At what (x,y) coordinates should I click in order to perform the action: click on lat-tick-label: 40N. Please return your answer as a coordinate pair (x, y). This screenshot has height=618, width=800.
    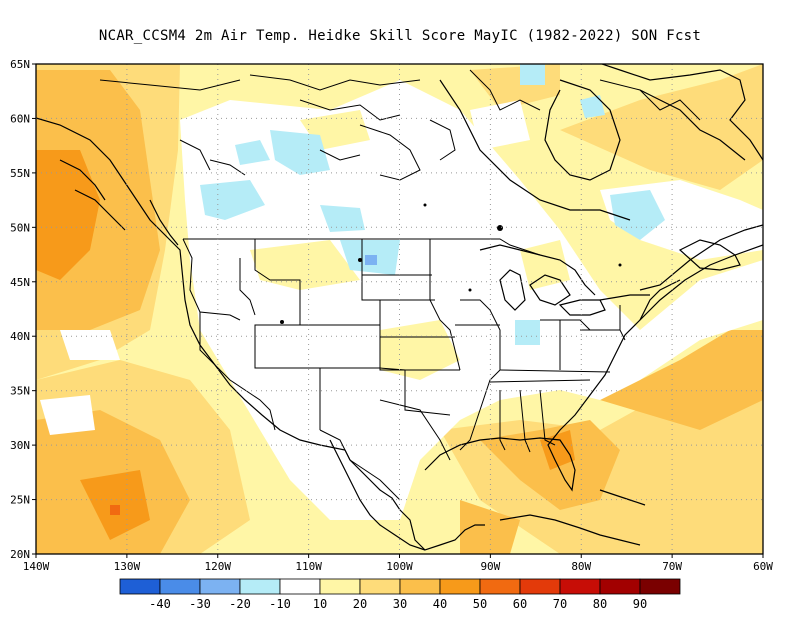
    Looking at the image, I should click on (20, 336).